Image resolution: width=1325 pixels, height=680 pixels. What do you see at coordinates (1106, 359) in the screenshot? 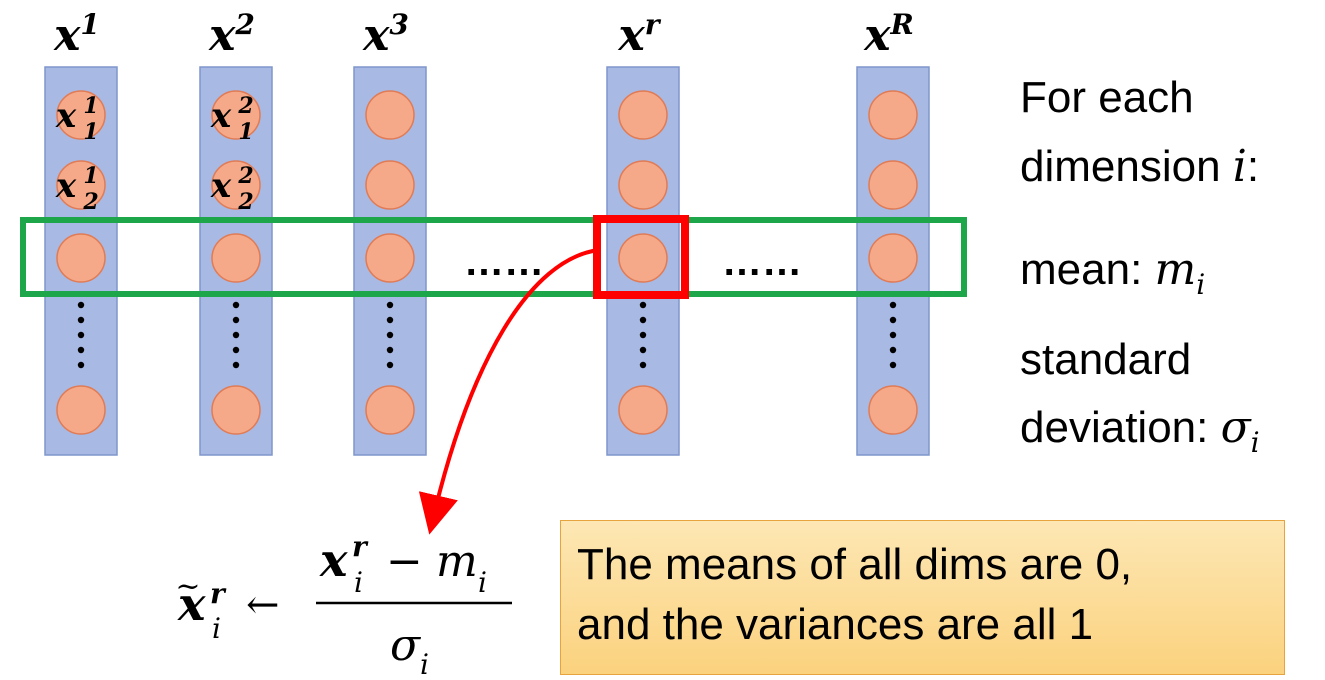
I see `std-line1: standard` at bounding box center [1106, 359].